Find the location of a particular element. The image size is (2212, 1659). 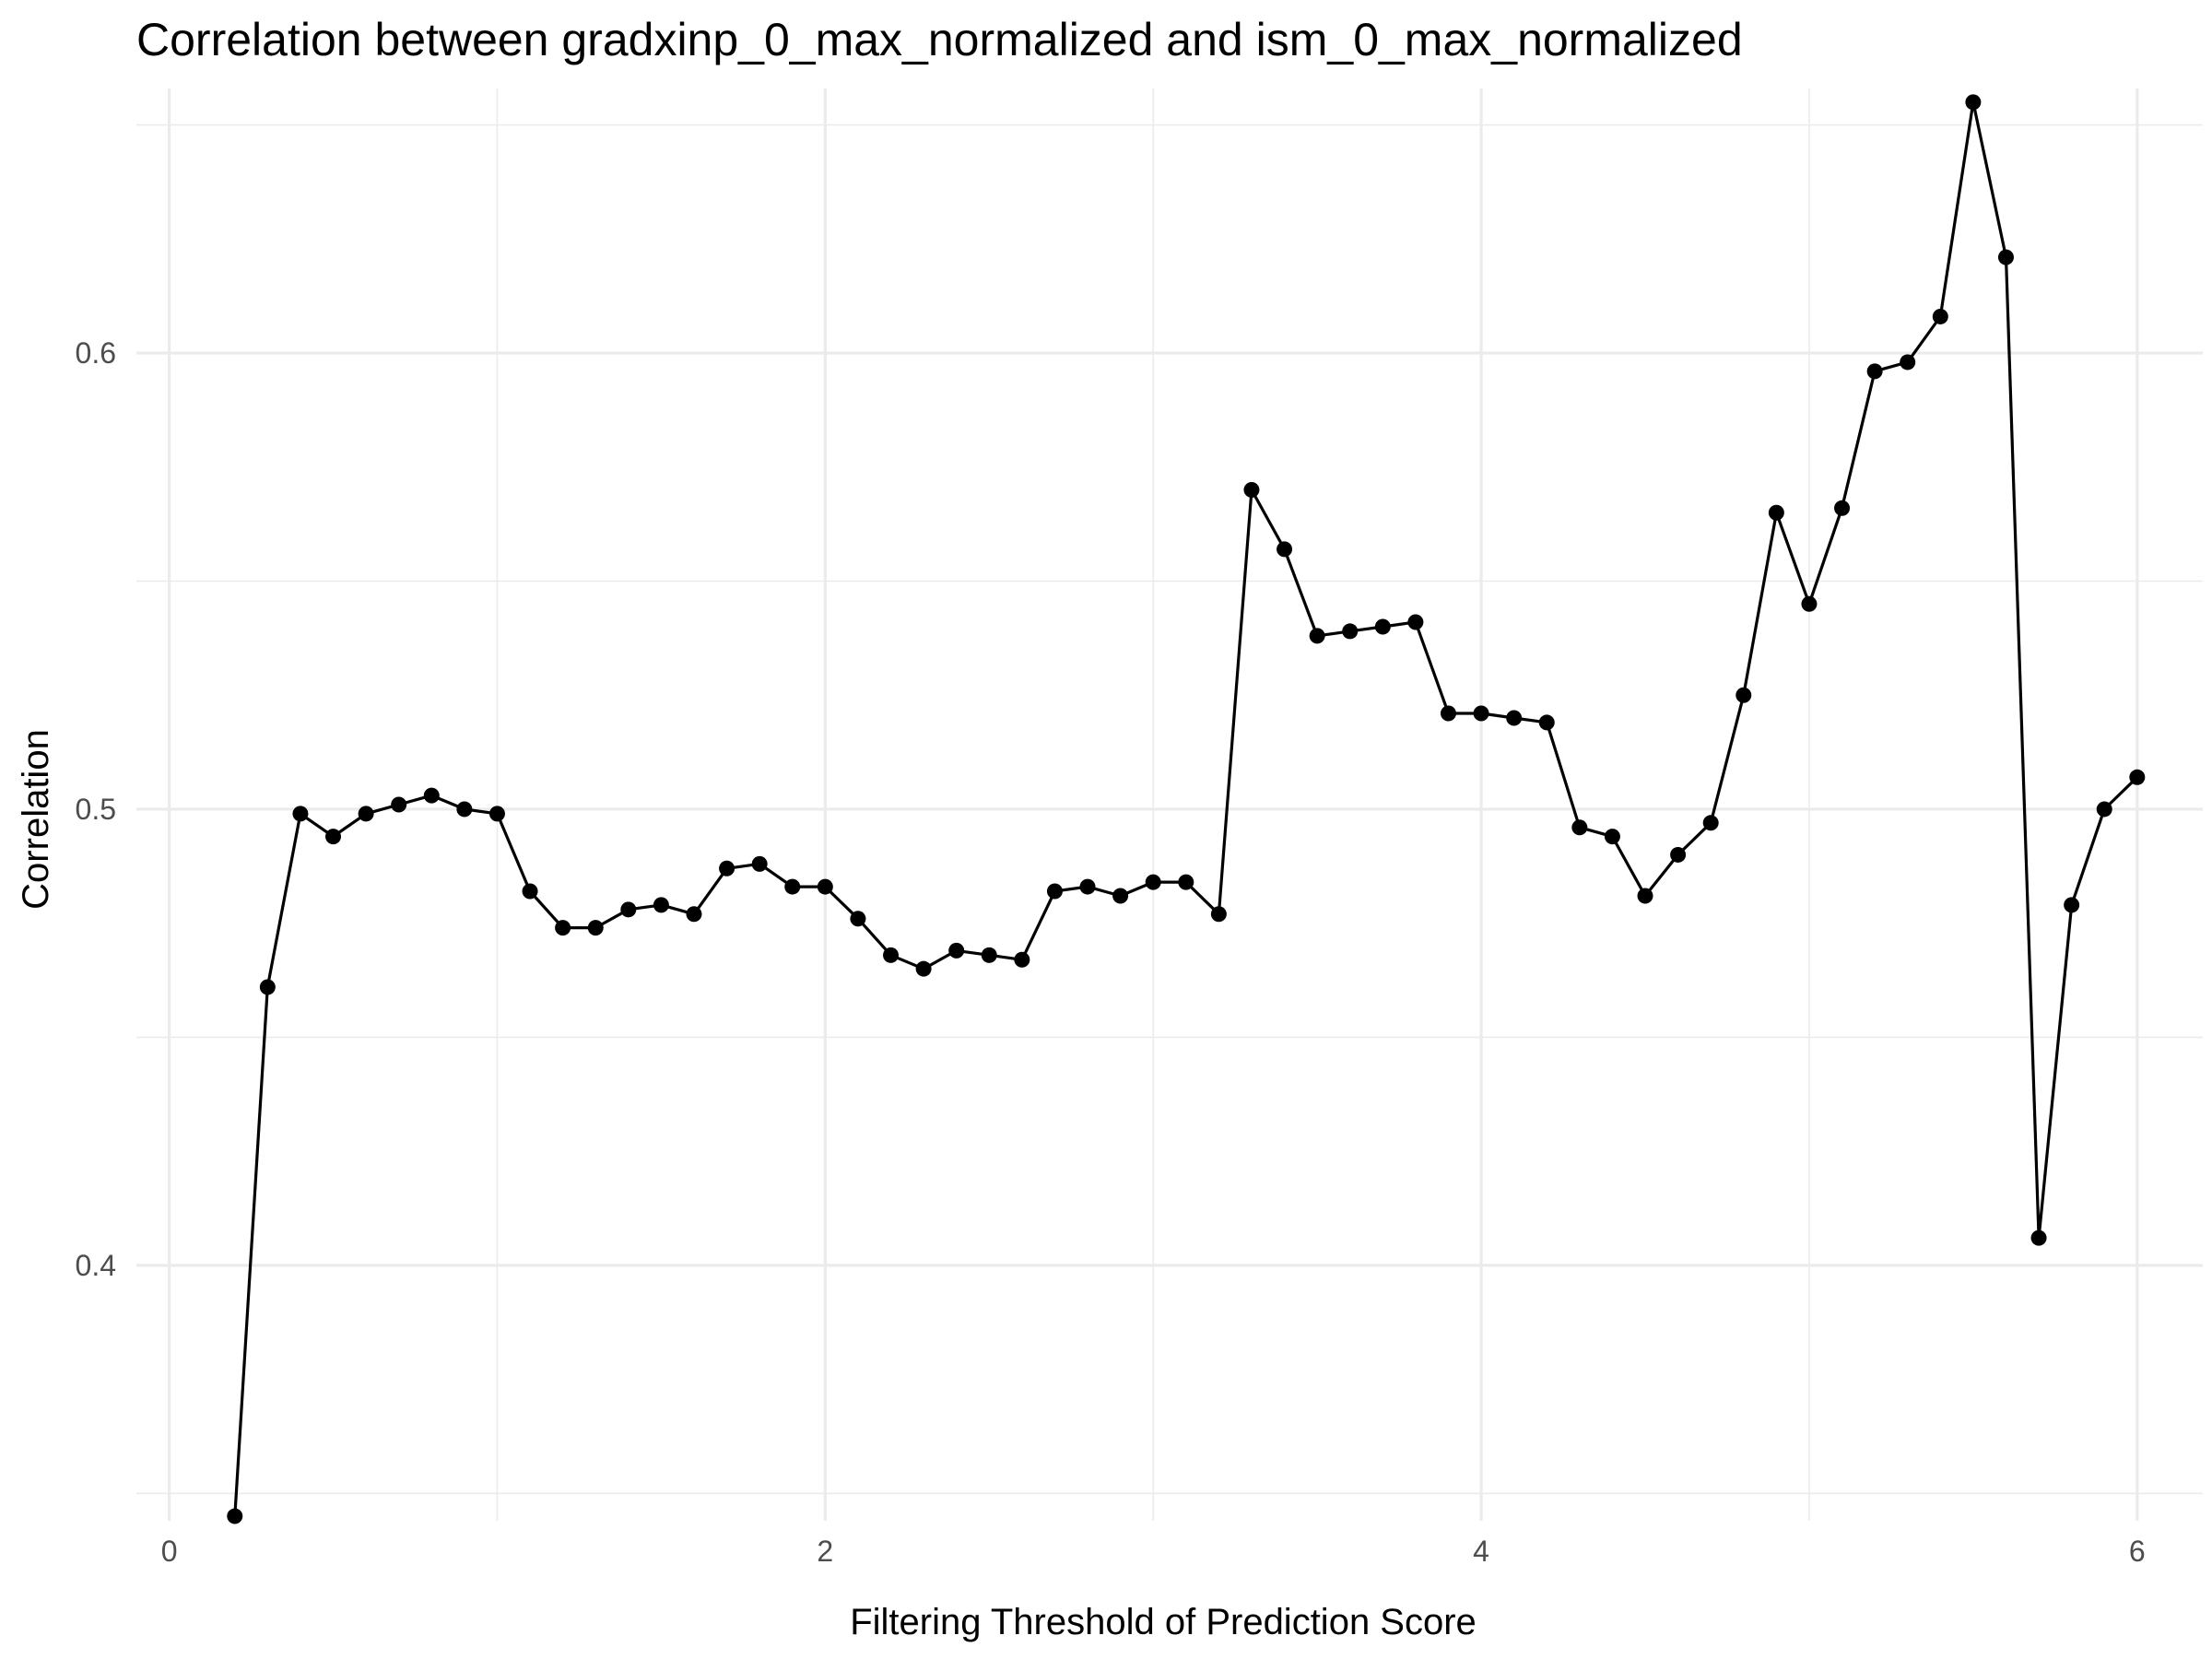

y-tick-label: 0.5 is located at coordinates (96, 809).